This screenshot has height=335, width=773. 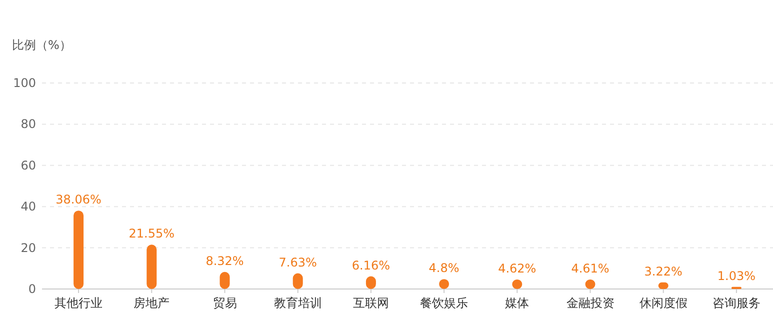 I want to click on data-label: 6.16%, so click(x=371, y=265).